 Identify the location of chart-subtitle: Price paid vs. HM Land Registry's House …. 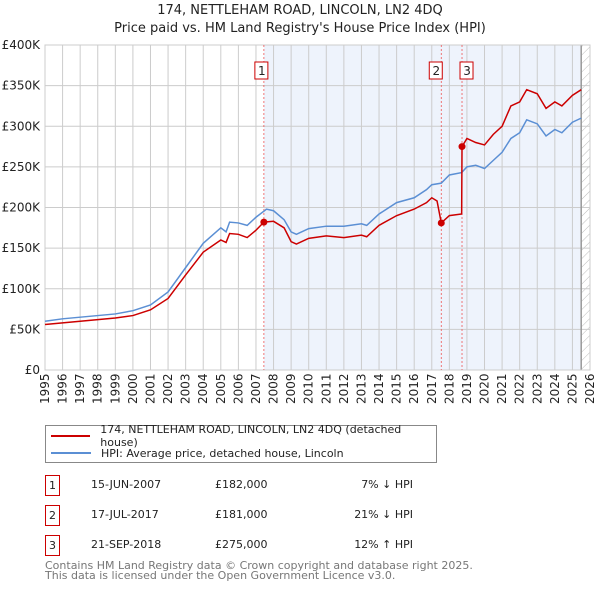
(300, 28).